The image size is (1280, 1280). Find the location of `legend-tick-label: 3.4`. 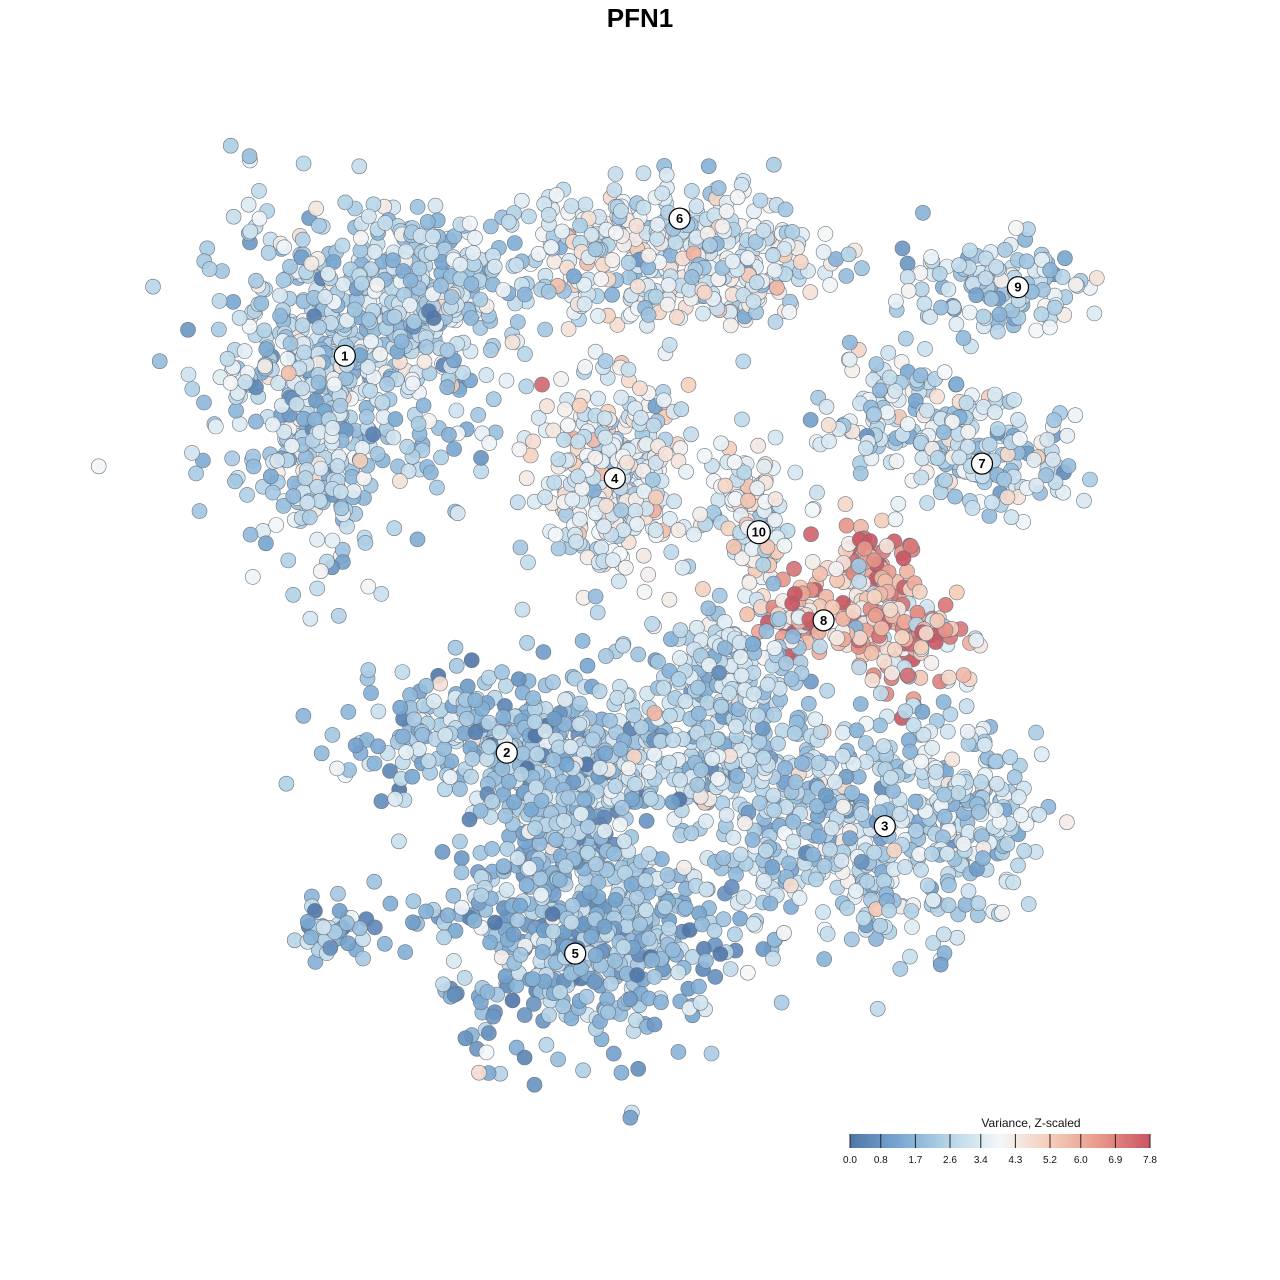

legend-tick-label: 3.4 is located at coordinates (981, 1160).